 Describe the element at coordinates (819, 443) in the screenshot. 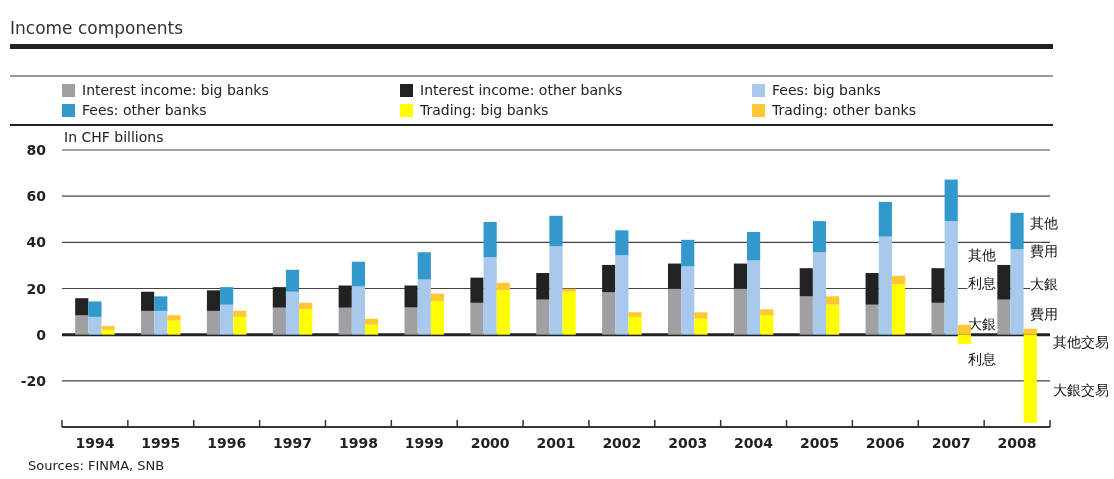

I see `x-tick-label: 2005` at that location.